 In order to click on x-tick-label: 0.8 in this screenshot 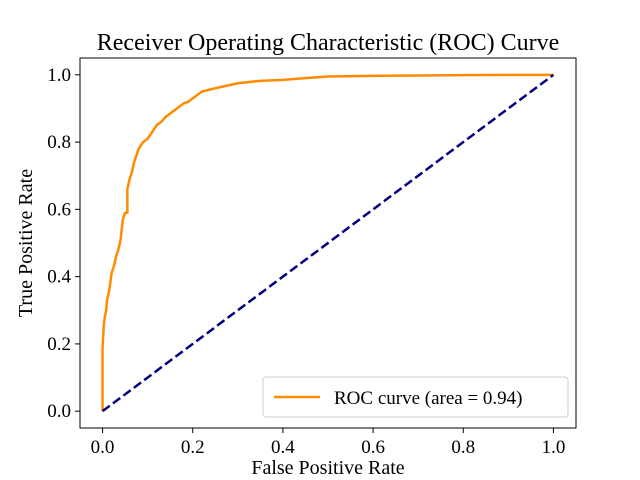, I will do `click(463, 447)`.